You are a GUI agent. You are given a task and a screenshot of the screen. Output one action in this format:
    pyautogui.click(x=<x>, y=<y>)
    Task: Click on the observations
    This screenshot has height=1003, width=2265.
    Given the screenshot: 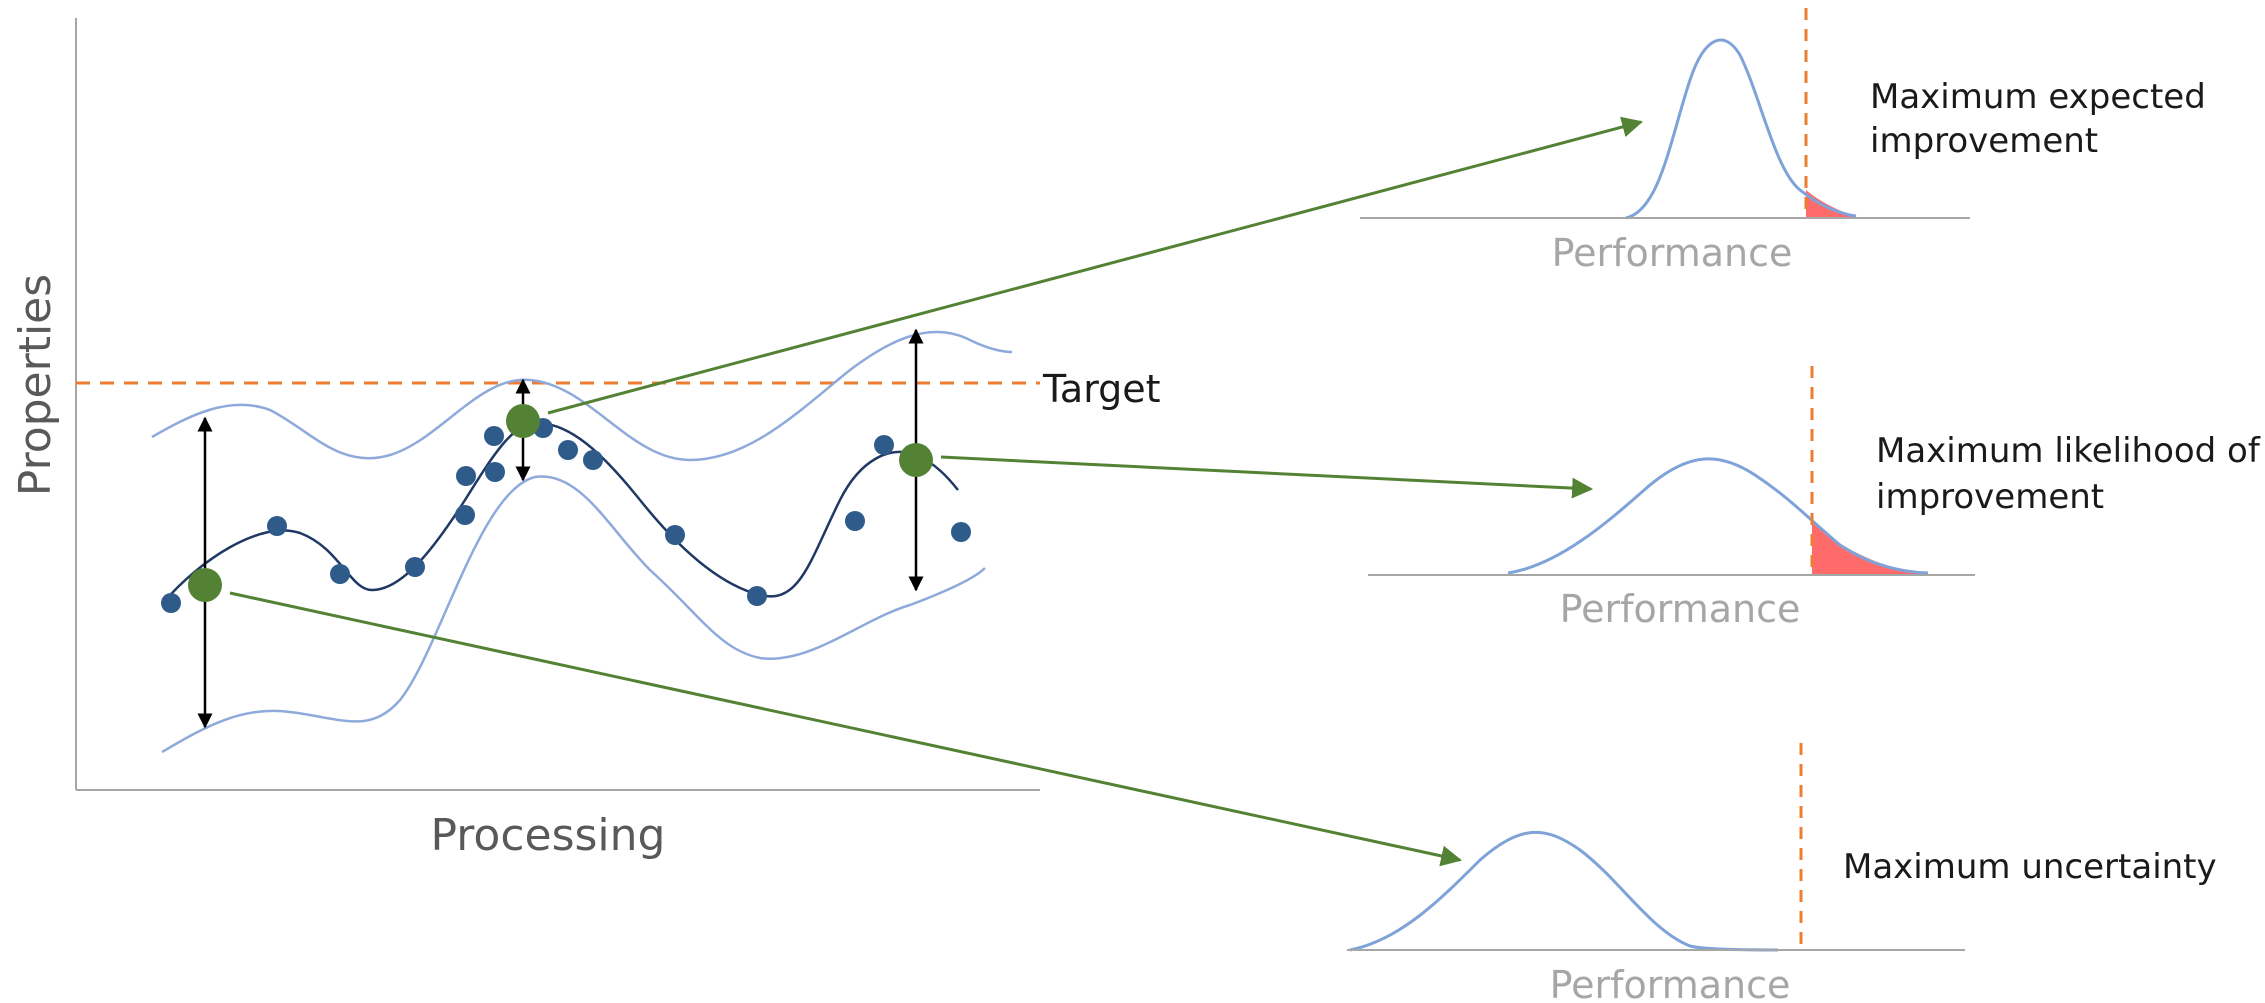 What is the action you would take?
    pyautogui.click(x=566, y=515)
    